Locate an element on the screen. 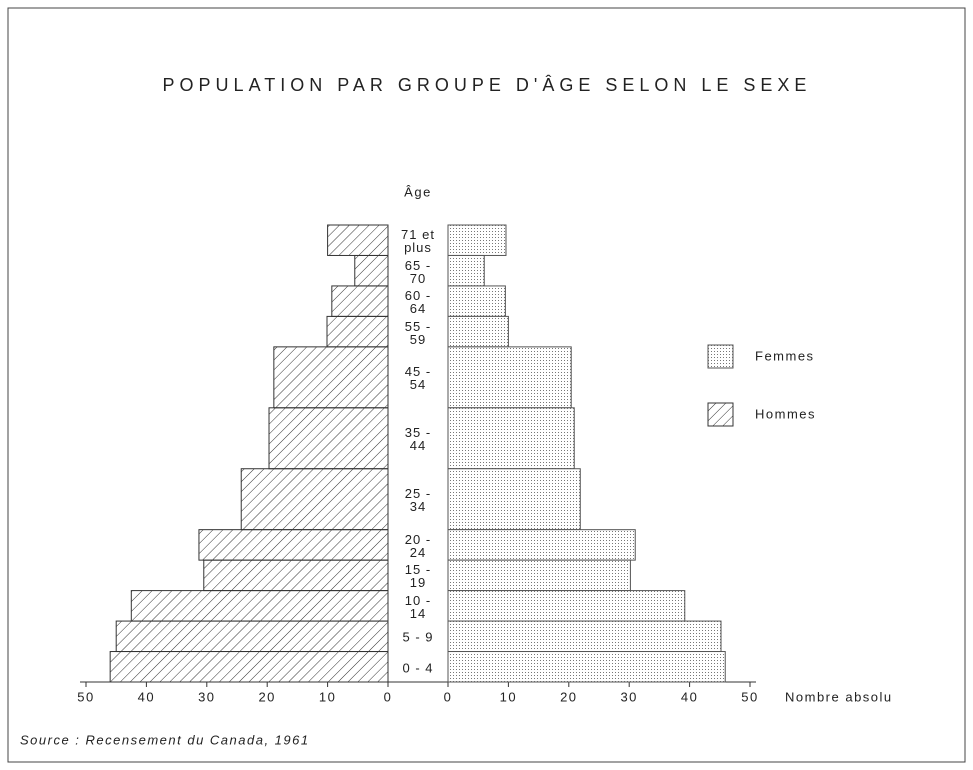  y-tick-label: 65 - 70 is located at coordinates (418, 271).